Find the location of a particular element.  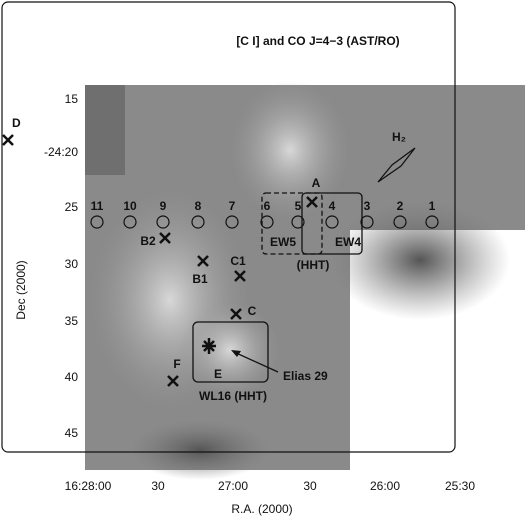

x-axis-label: R.A. (2000) is located at coordinates (261, 509).